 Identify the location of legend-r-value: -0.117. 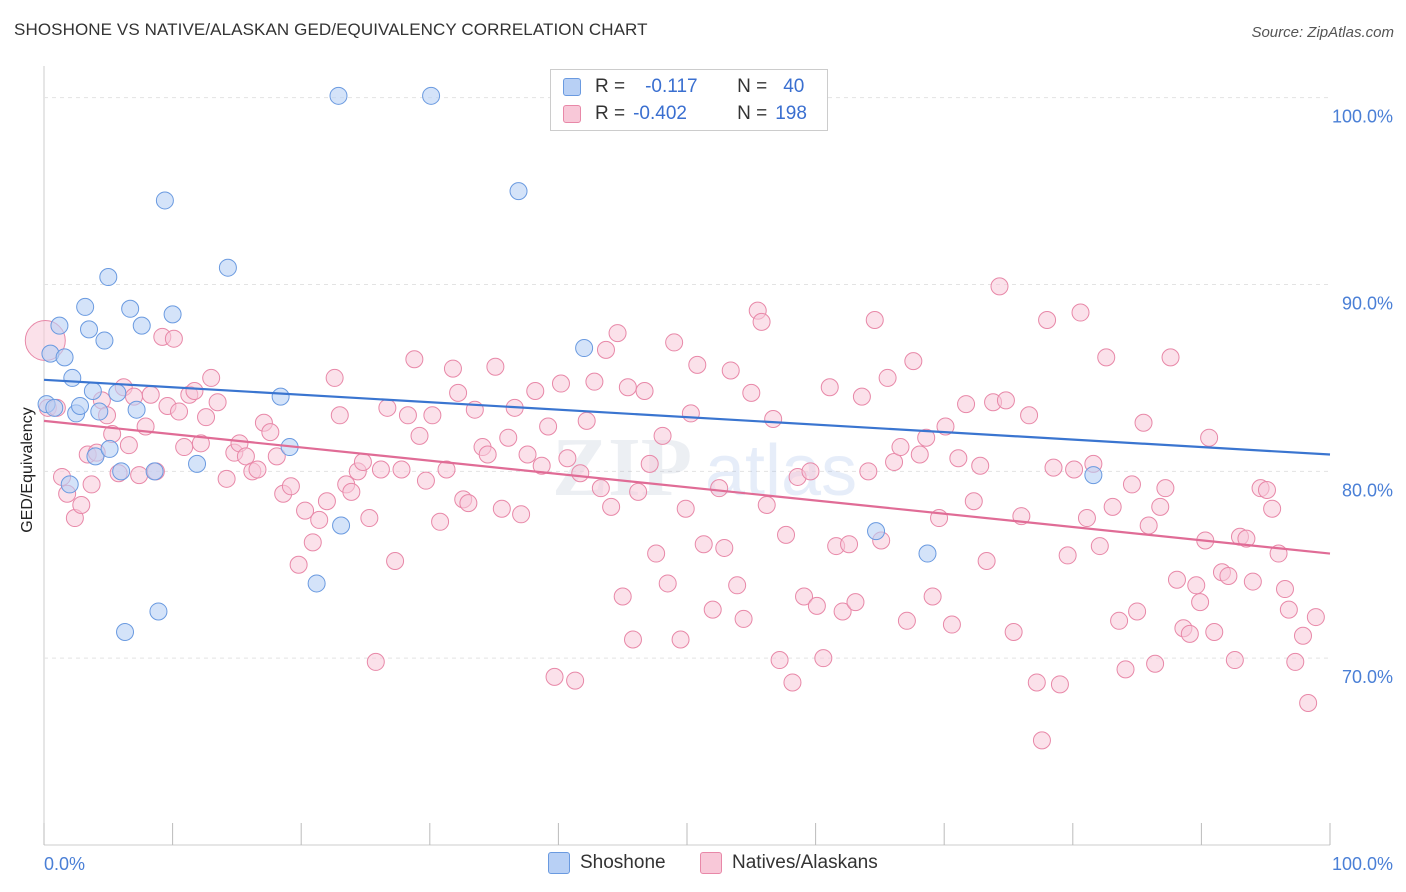
(671, 86).